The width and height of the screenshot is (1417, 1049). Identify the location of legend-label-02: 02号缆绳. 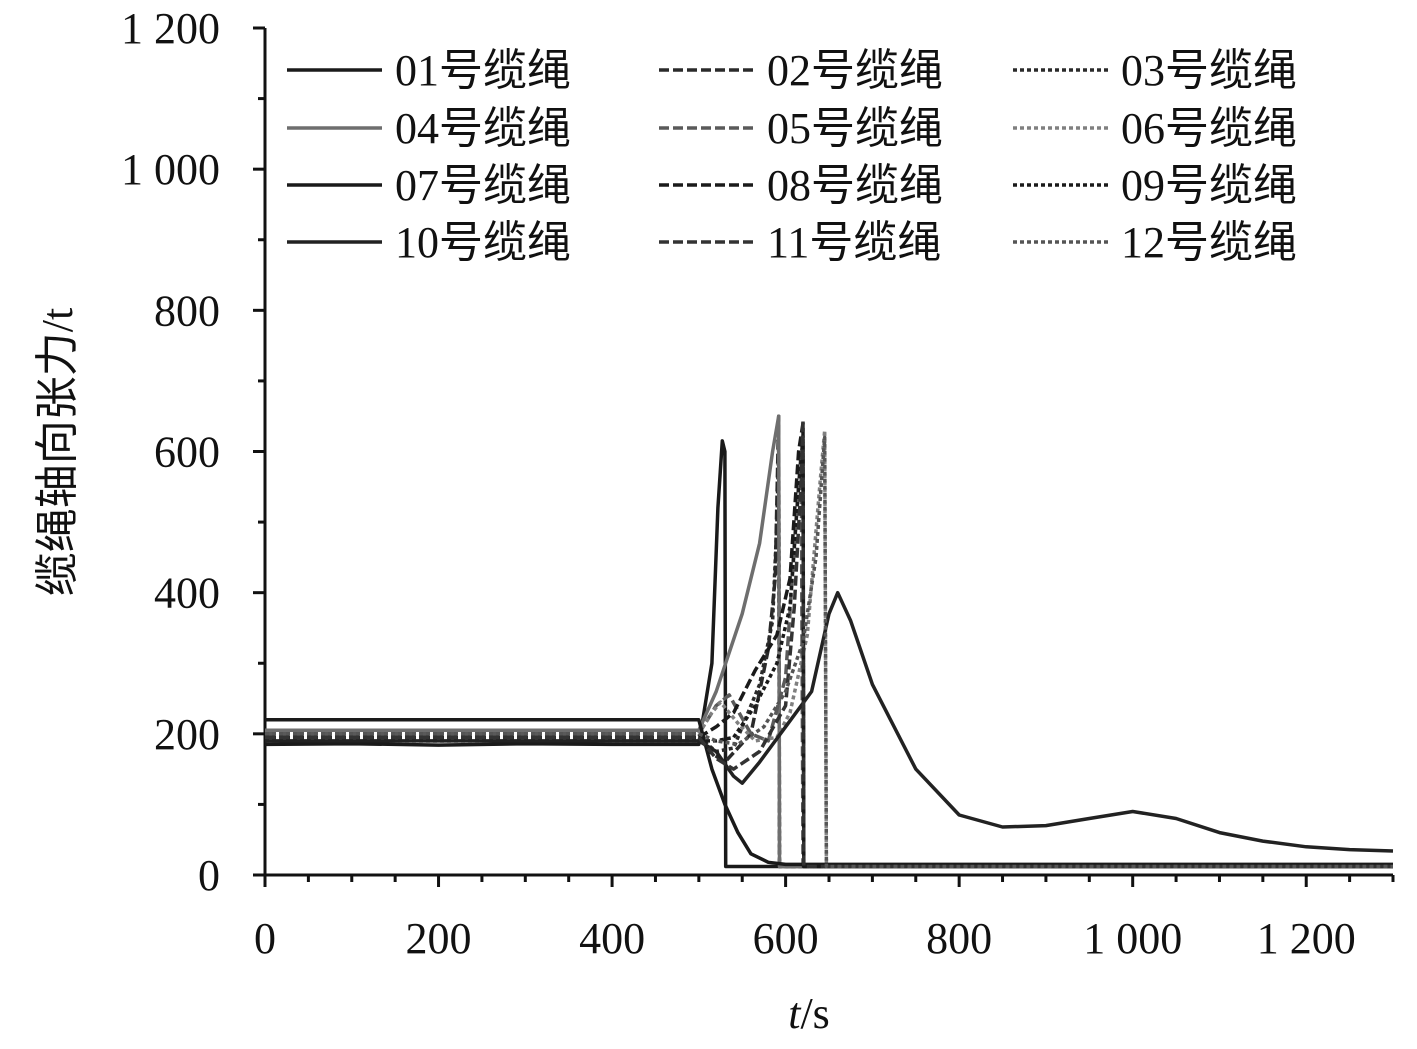
(855, 70).